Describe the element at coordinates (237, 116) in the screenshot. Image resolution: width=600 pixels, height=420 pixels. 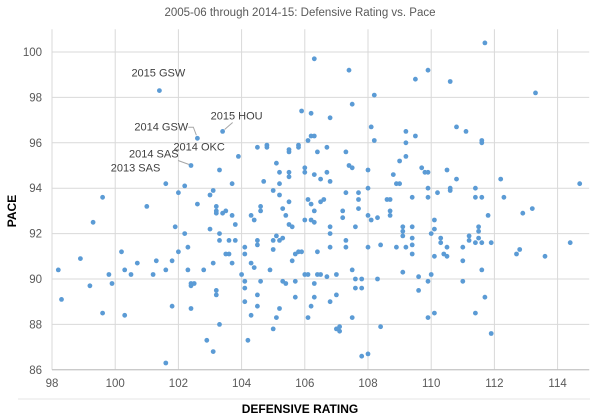
I see `annotation-label: 2015 HOU` at that location.